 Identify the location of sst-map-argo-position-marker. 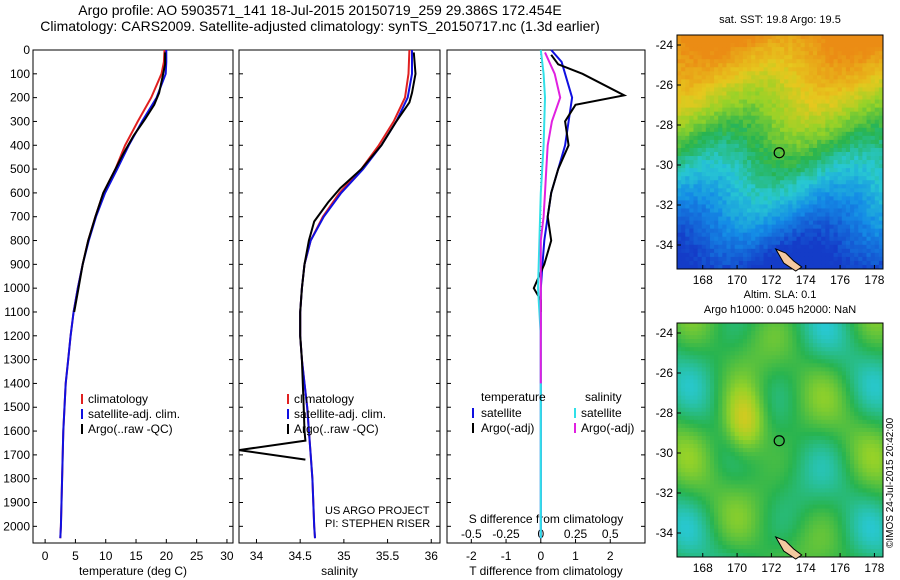
(779, 153).